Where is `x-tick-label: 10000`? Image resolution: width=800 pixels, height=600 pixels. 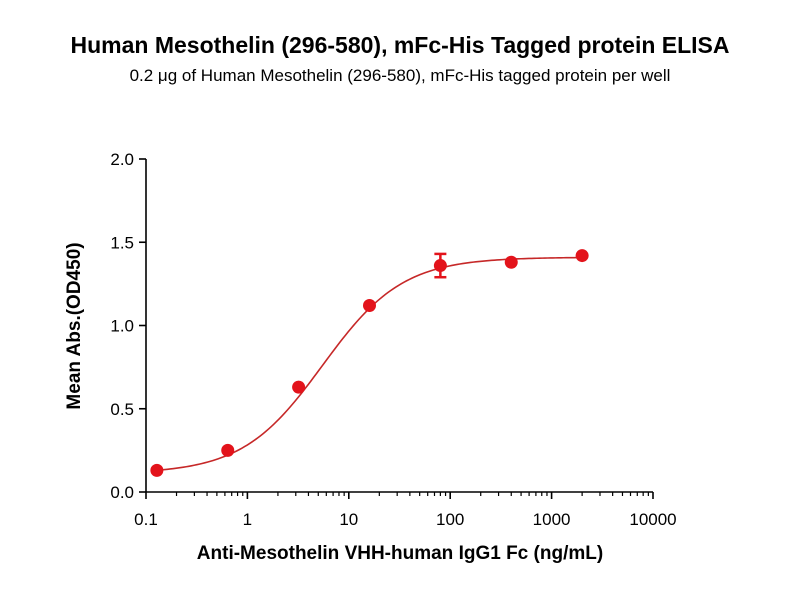
x-tick-label: 10000 is located at coordinates (652, 519).